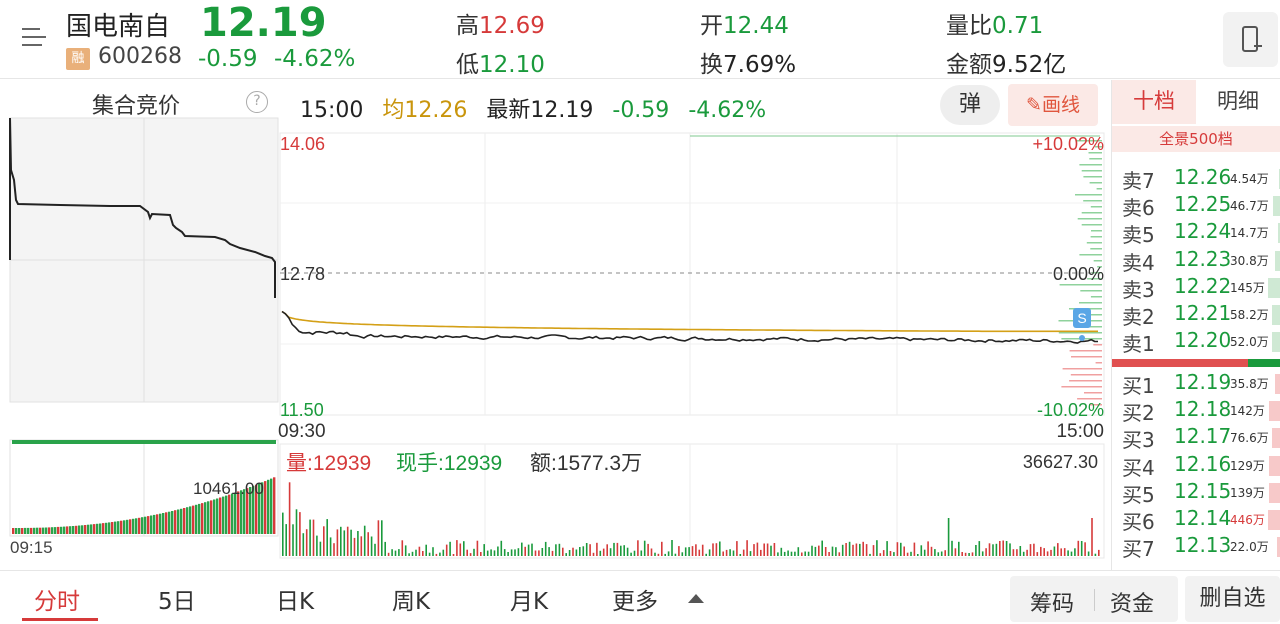  I want to click on stat-open-label: 开, so click(711, 26).